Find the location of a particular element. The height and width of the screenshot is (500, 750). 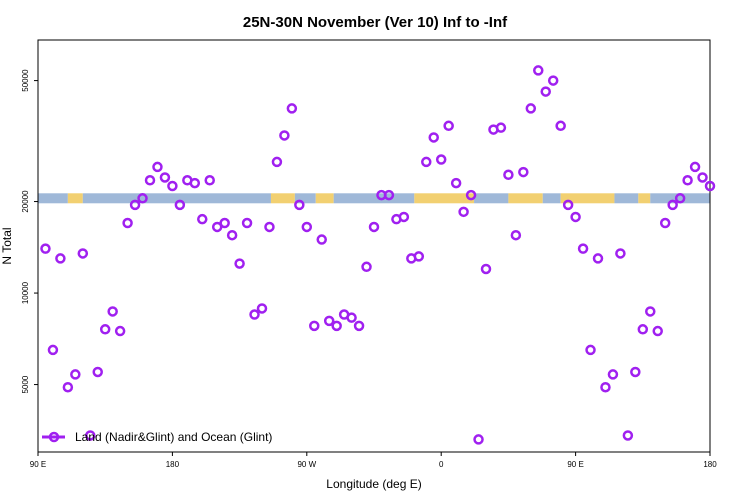

x-axis-label: Longitude (deg E) is located at coordinates (373, 484).